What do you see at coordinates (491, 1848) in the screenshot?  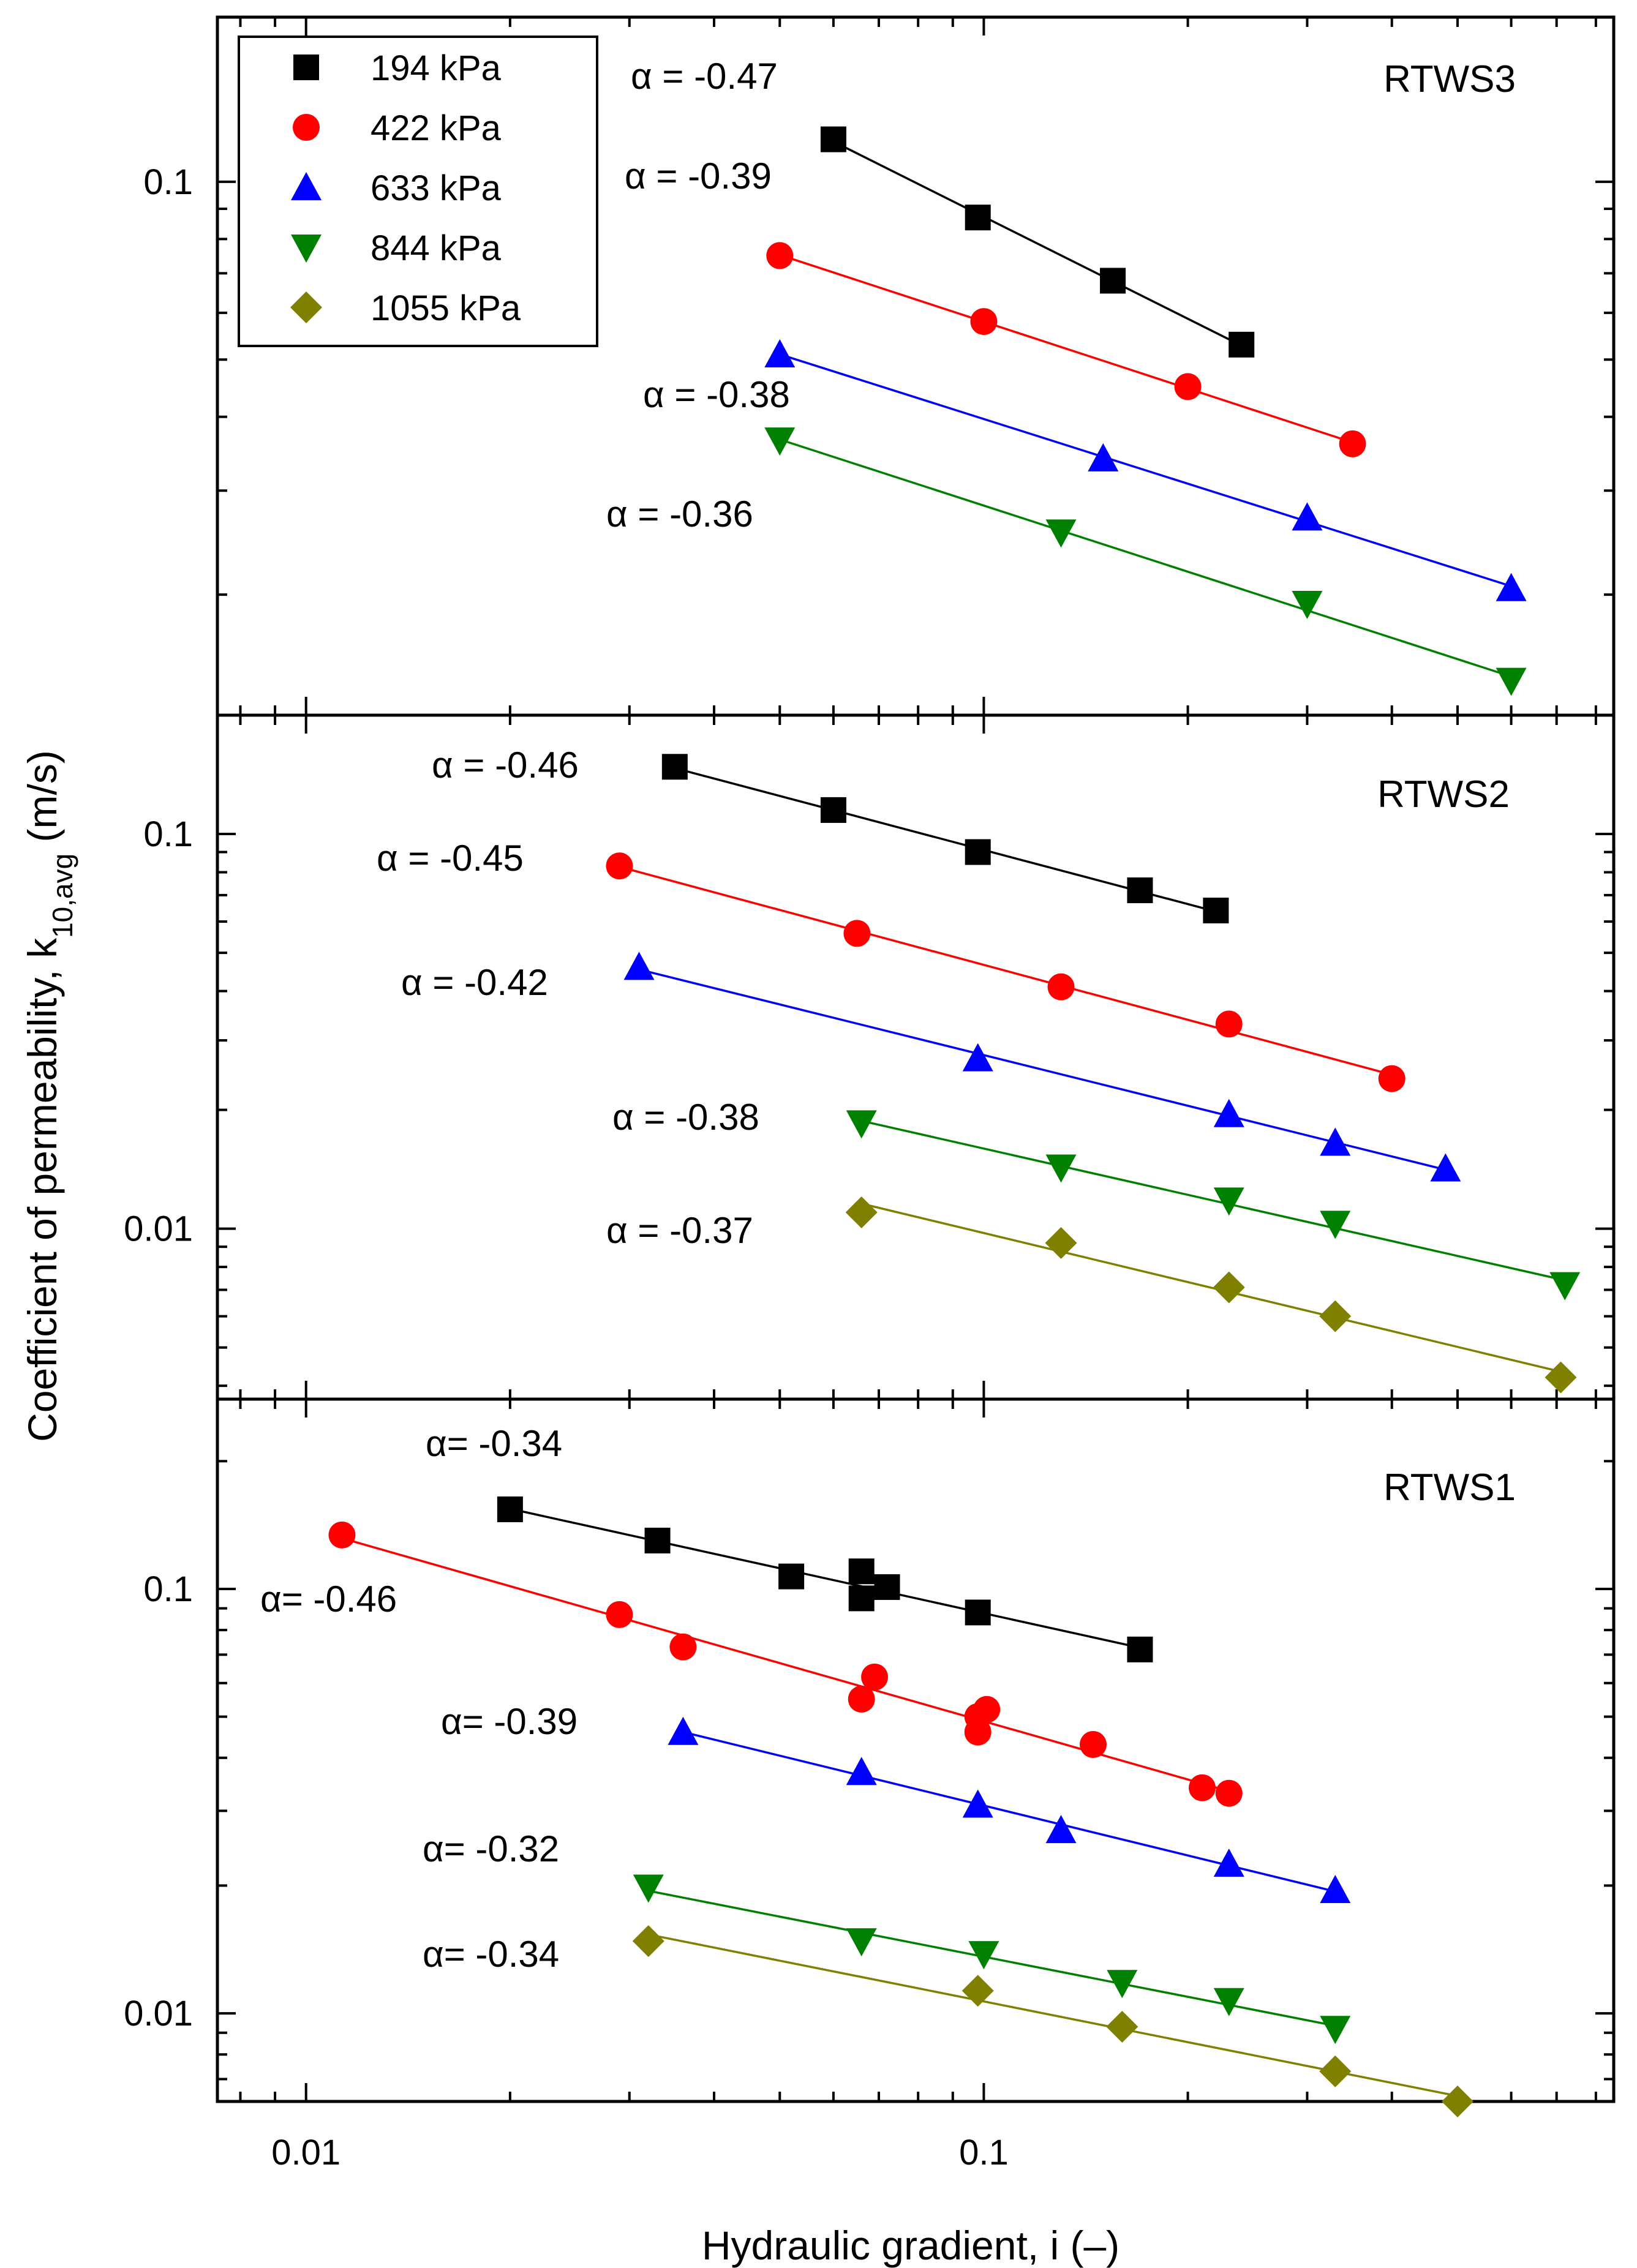 I see `alpha-label: α= -0.32` at bounding box center [491, 1848].